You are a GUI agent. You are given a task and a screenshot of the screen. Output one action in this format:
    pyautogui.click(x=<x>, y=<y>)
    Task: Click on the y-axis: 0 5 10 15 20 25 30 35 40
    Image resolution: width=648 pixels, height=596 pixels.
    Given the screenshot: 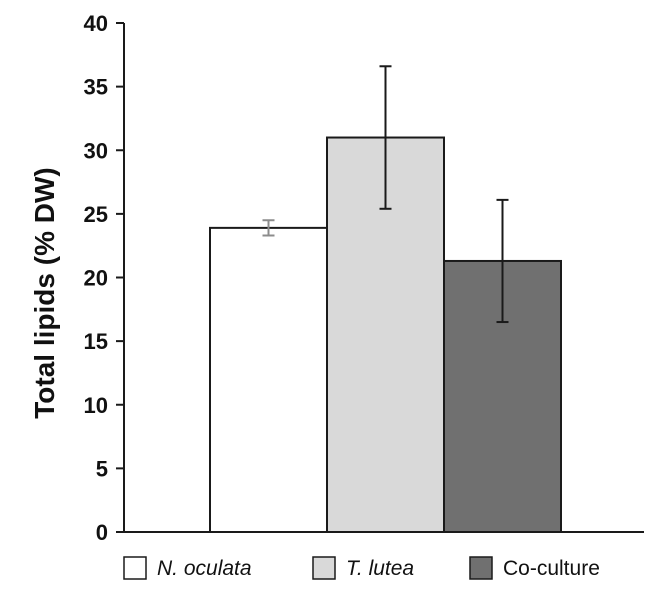 What is the action you would take?
    pyautogui.click(x=104, y=278)
    